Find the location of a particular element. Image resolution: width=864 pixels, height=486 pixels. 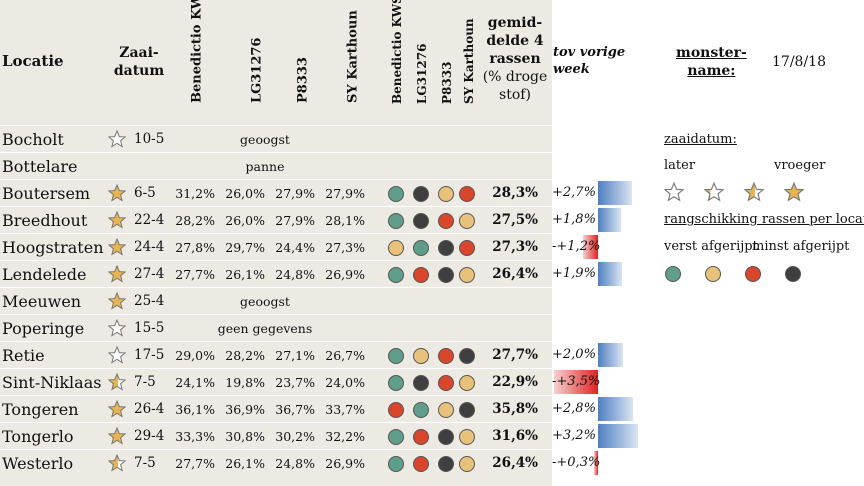

sowing-date: 7-5 is located at coordinates (145, 463).